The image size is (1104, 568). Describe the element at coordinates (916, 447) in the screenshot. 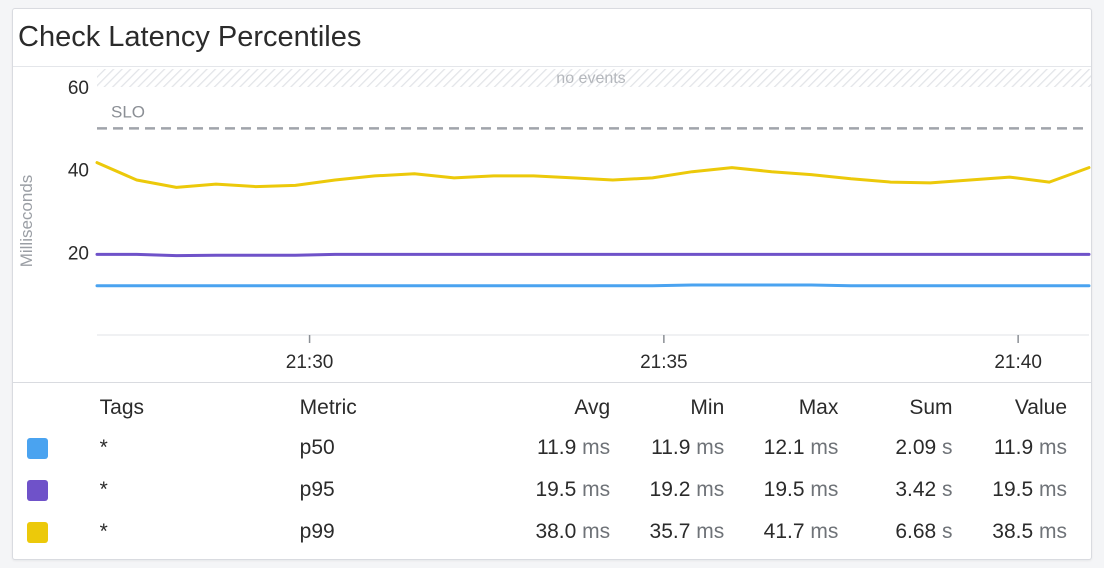

I see `sum-value: 2.09` at that location.